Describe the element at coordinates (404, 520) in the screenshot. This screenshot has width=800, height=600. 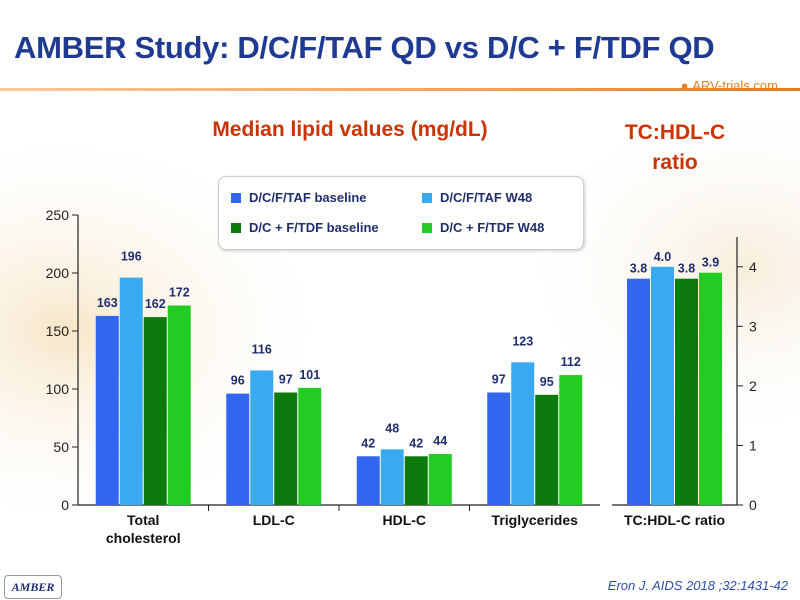
I see `x-tick-label: HDL-C` at that location.